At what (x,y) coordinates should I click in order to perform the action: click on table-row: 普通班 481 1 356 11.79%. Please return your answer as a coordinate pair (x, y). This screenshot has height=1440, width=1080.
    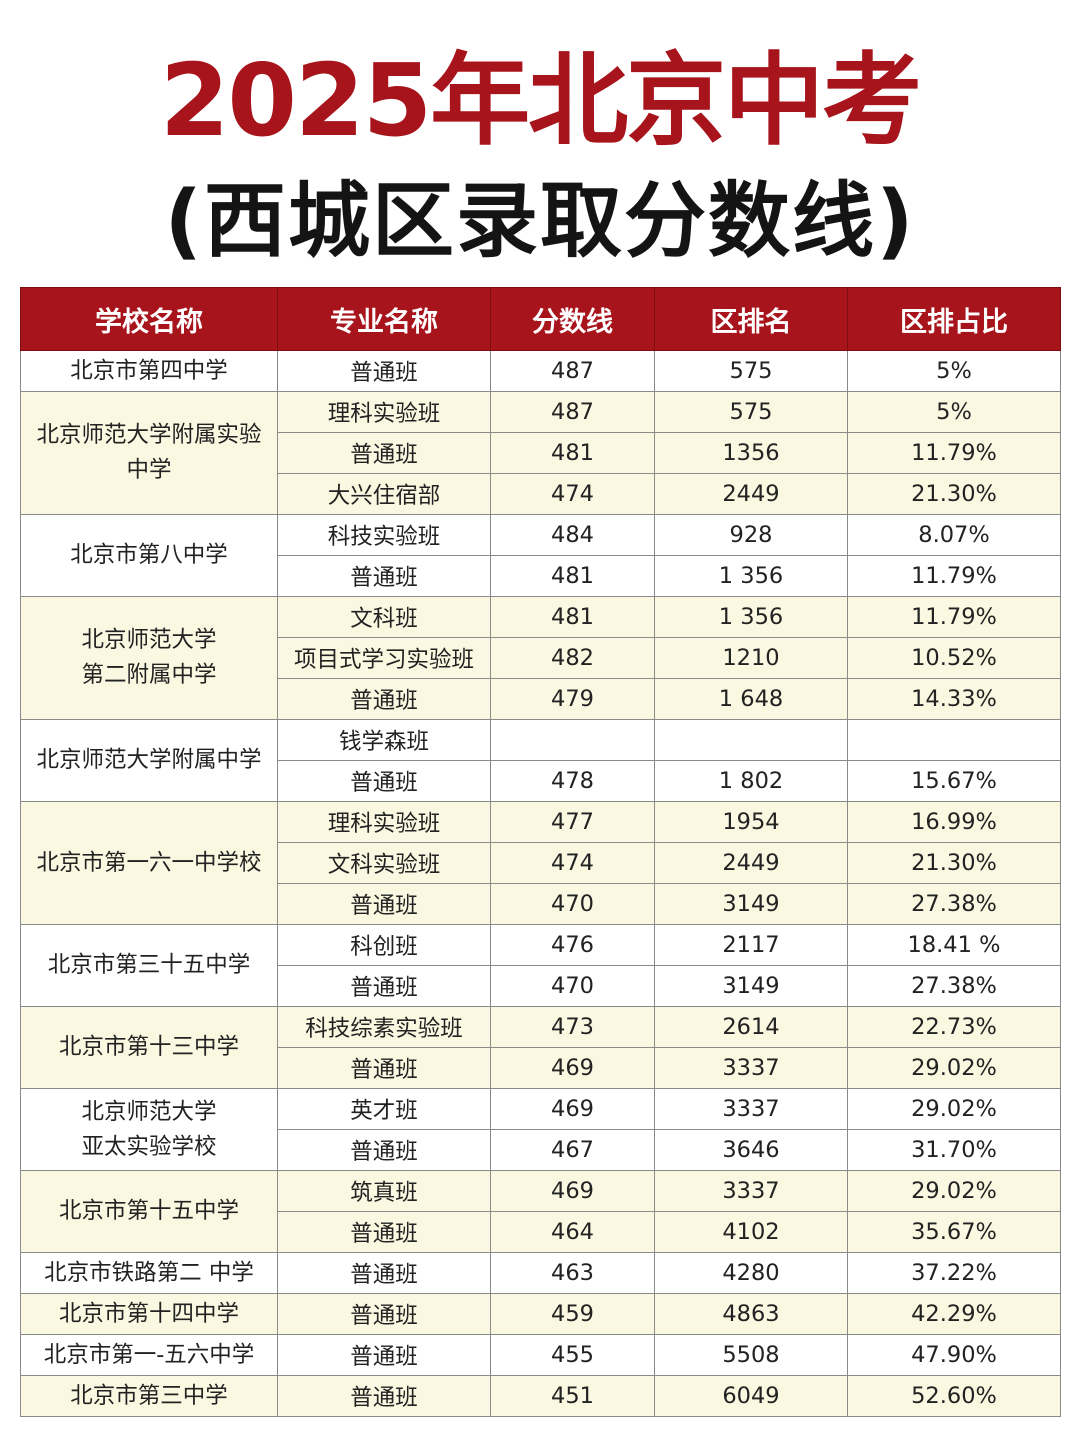
    Looking at the image, I should click on (541, 576).